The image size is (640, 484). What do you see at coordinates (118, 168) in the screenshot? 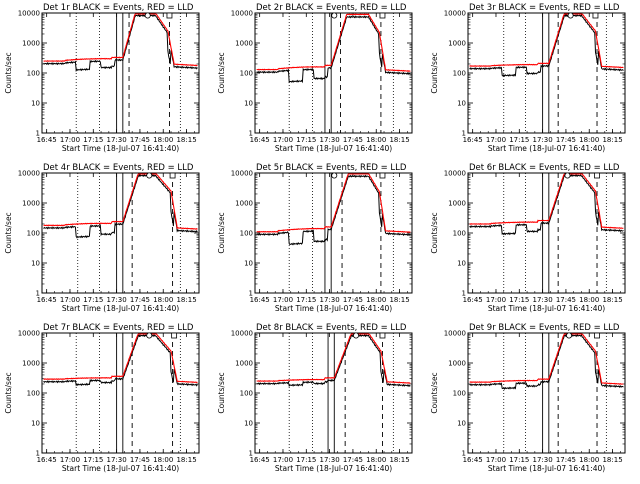
I see `chart-title: Det 4r BLACK = Events, RED = LLD` at bounding box center [118, 168].